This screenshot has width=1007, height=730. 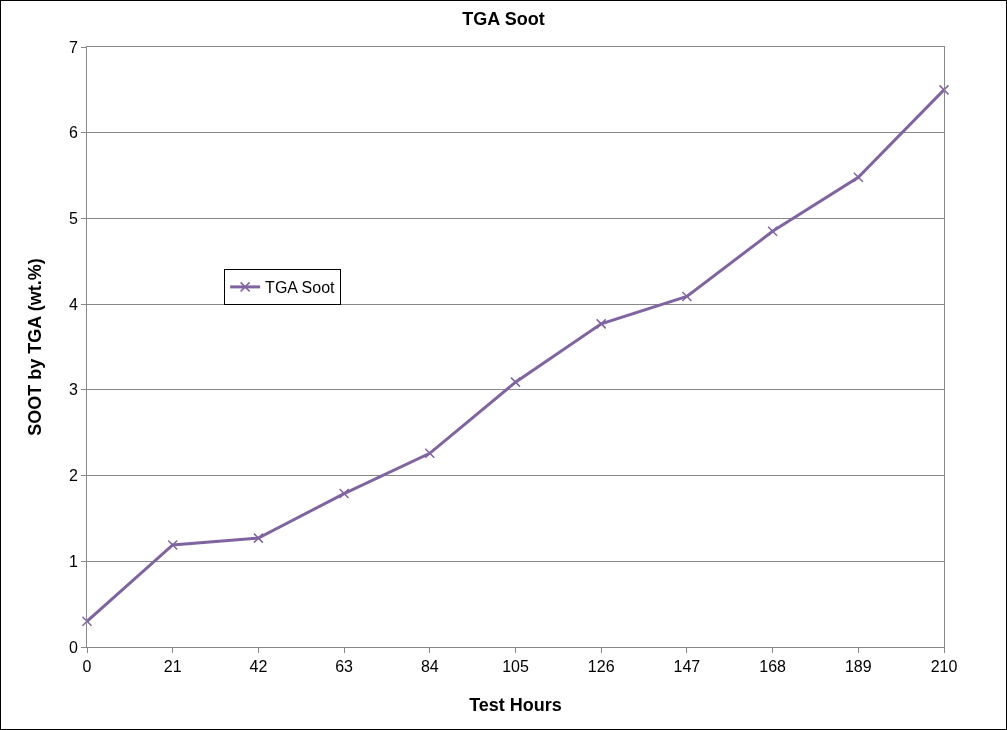 I want to click on y-tick-label: 3, so click(x=73, y=390).